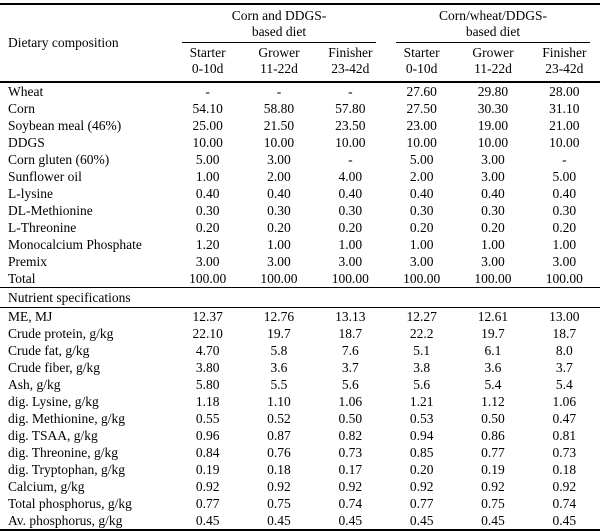 This screenshot has width=600, height=531. I want to click on table-row: L-Threonine 0.20 0.20 0.20 0.20 0.20 0.20, so click(300, 227).